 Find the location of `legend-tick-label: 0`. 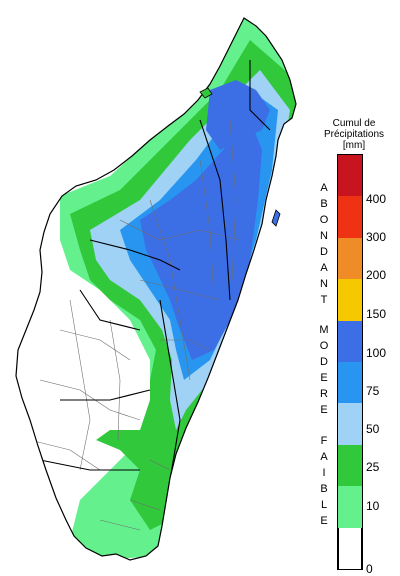

legend-tick-label: 0 is located at coordinates (369, 569).